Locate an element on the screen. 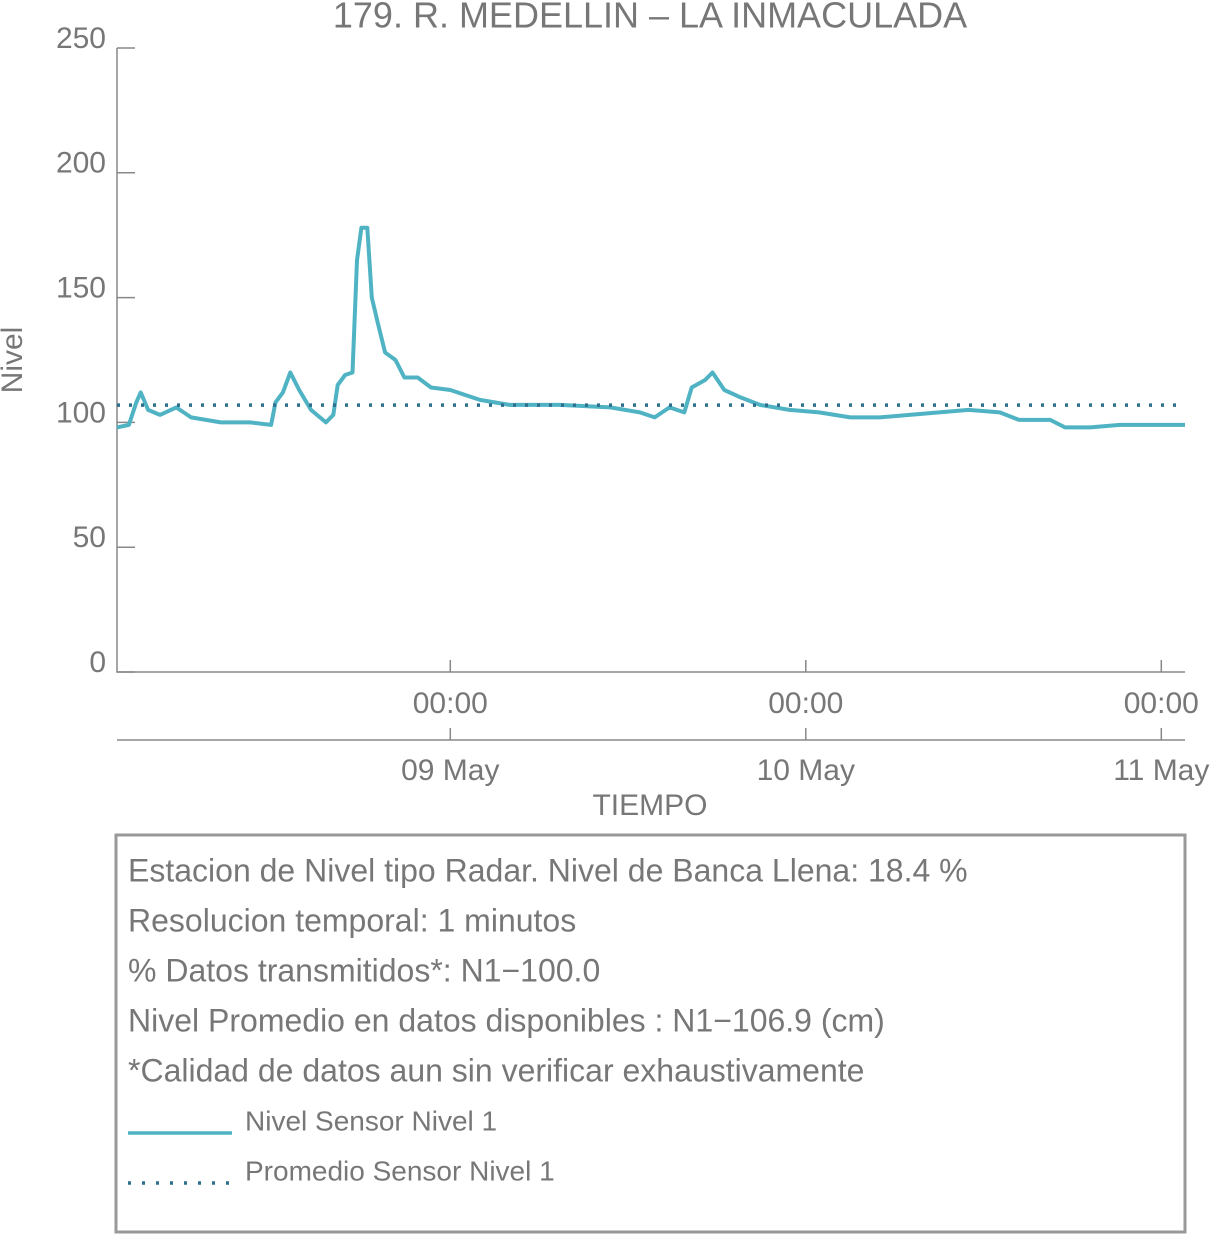 The width and height of the screenshot is (1216, 1236). date-label: 09 May is located at coordinates (450, 770).